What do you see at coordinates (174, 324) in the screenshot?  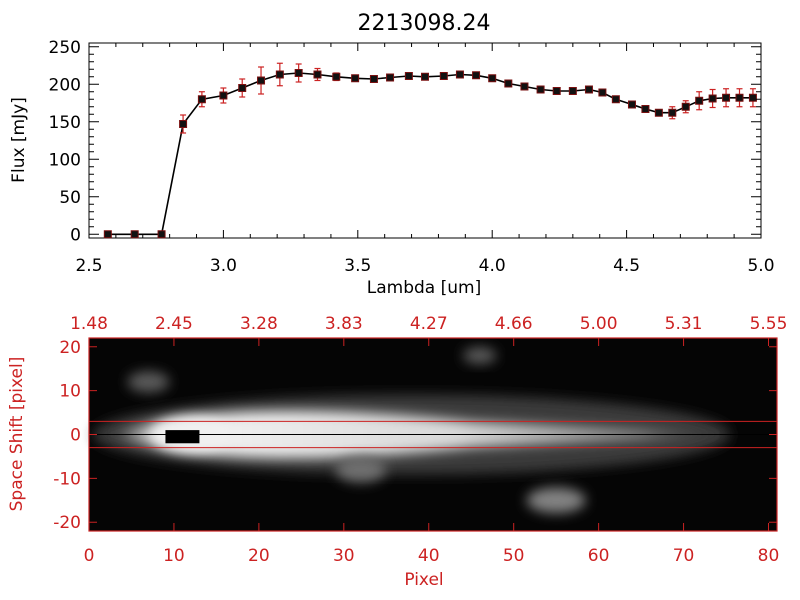 I see `image-top-tick-label: 2.45` at bounding box center [174, 324].